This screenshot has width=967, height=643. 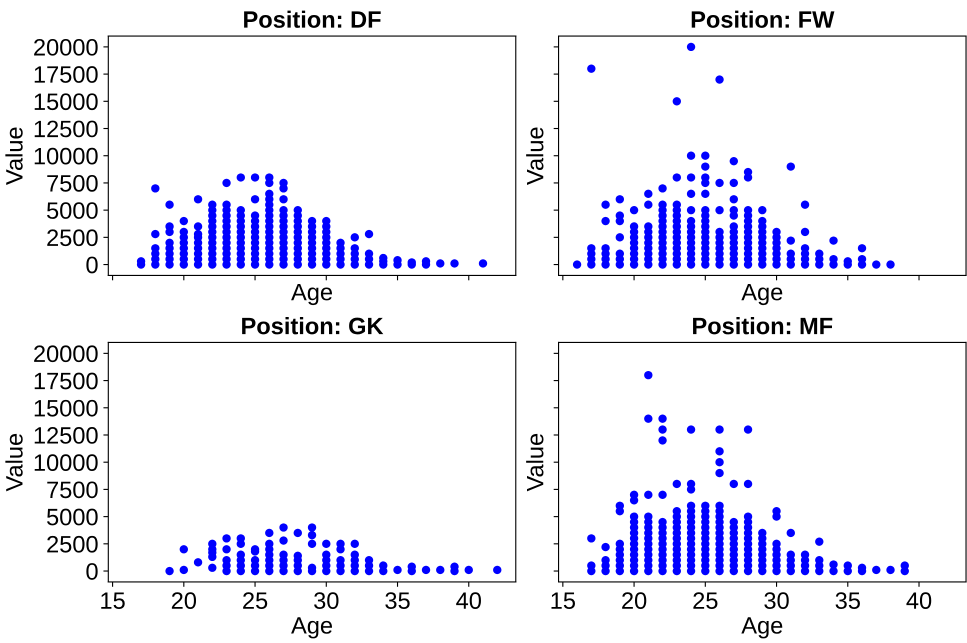 What do you see at coordinates (762, 325) in the screenshot?
I see `chart-title: Position: MF` at bounding box center [762, 325].